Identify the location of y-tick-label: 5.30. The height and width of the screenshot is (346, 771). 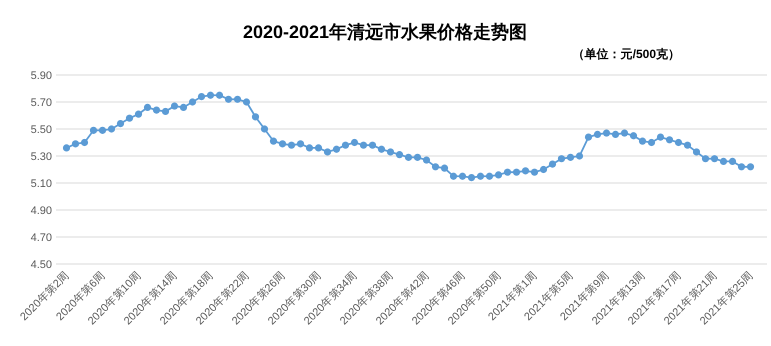
(41, 157).